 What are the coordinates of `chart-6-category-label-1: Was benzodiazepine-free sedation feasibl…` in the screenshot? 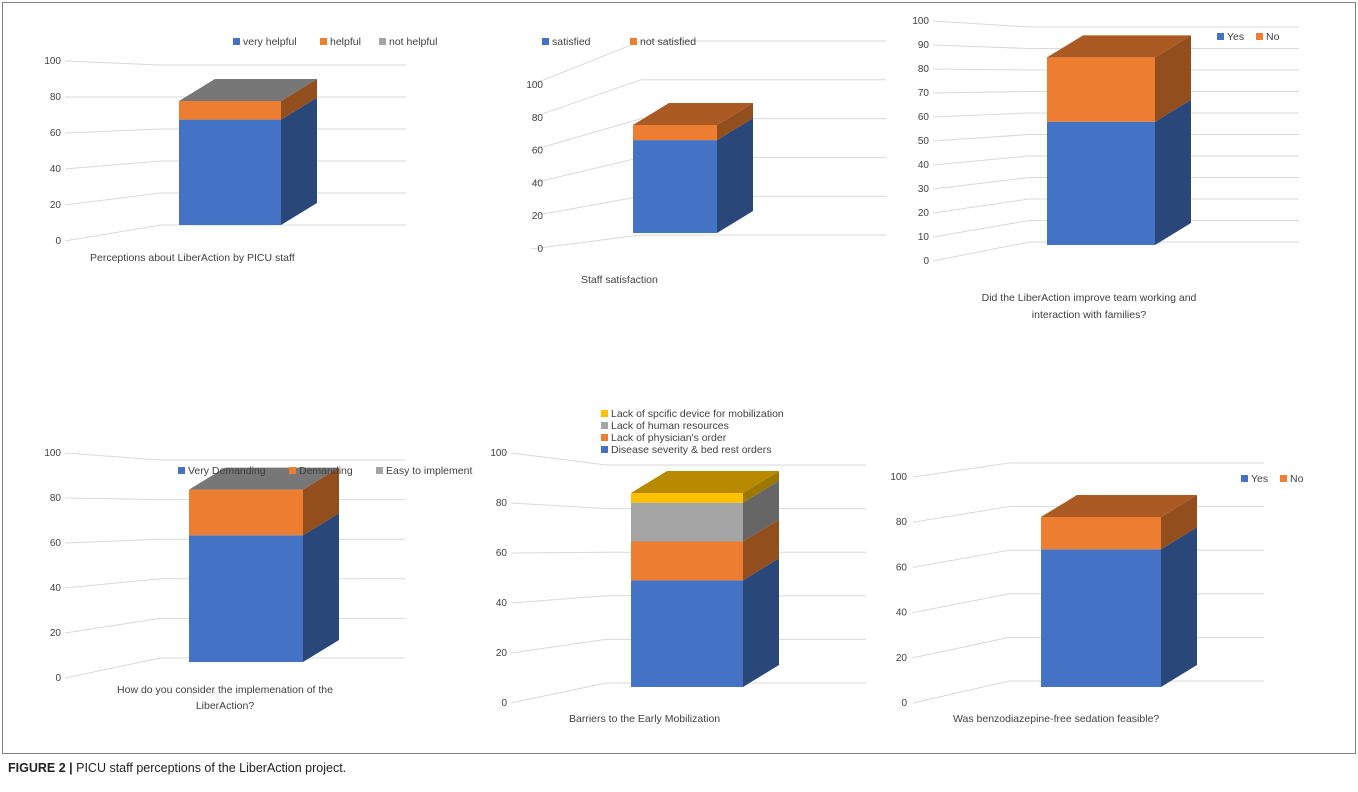 It's located at (1056, 719).